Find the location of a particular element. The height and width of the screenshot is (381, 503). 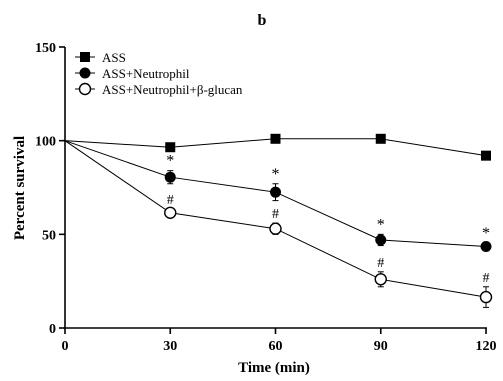

legend-item: ASS+Neutrophil+β-glucan is located at coordinates (159, 89).